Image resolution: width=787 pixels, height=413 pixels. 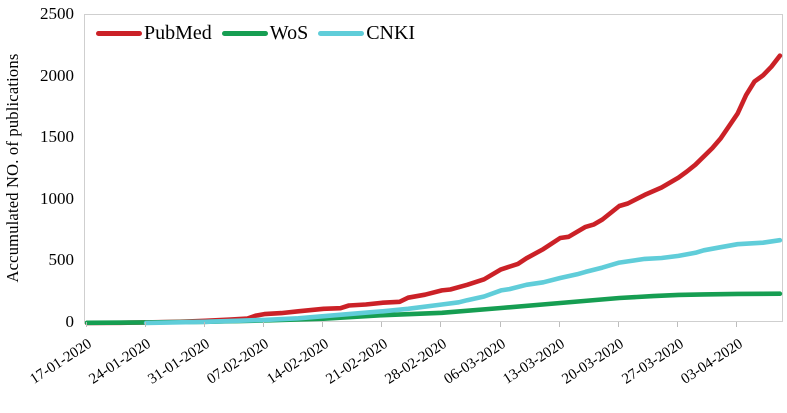 I want to click on legend-label: CNKI, so click(x=391, y=33).